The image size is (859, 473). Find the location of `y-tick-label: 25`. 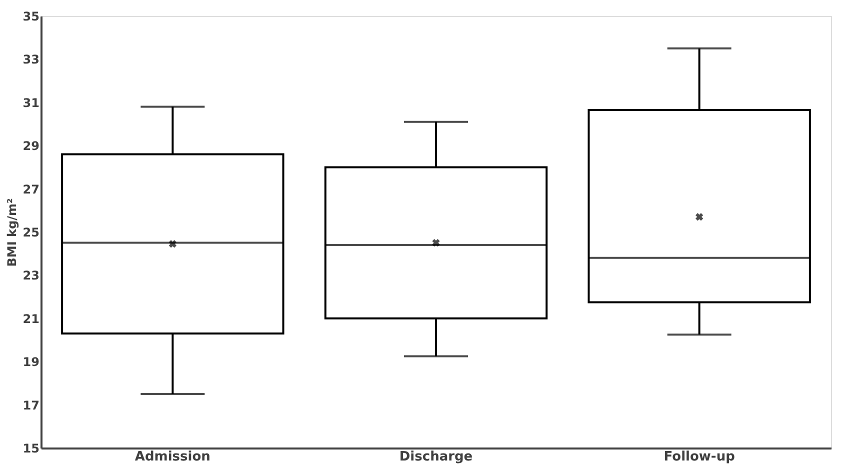

y-tick-label: 25 is located at coordinates (31, 233).